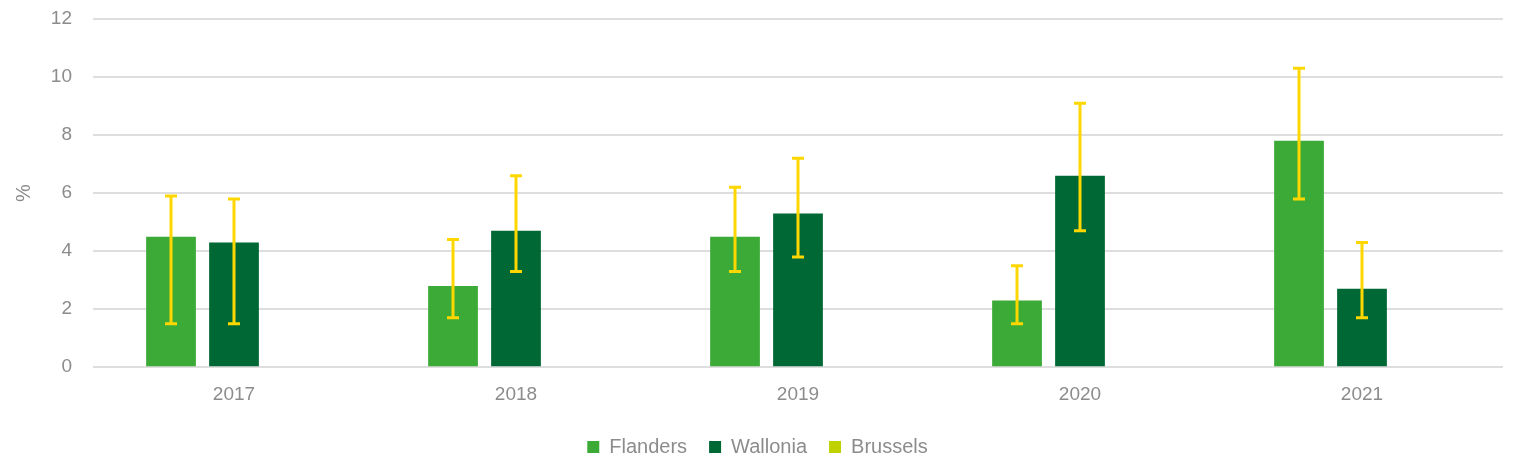 The width and height of the screenshot is (1520, 457). I want to click on legend-label: Wallonia, so click(769, 445).